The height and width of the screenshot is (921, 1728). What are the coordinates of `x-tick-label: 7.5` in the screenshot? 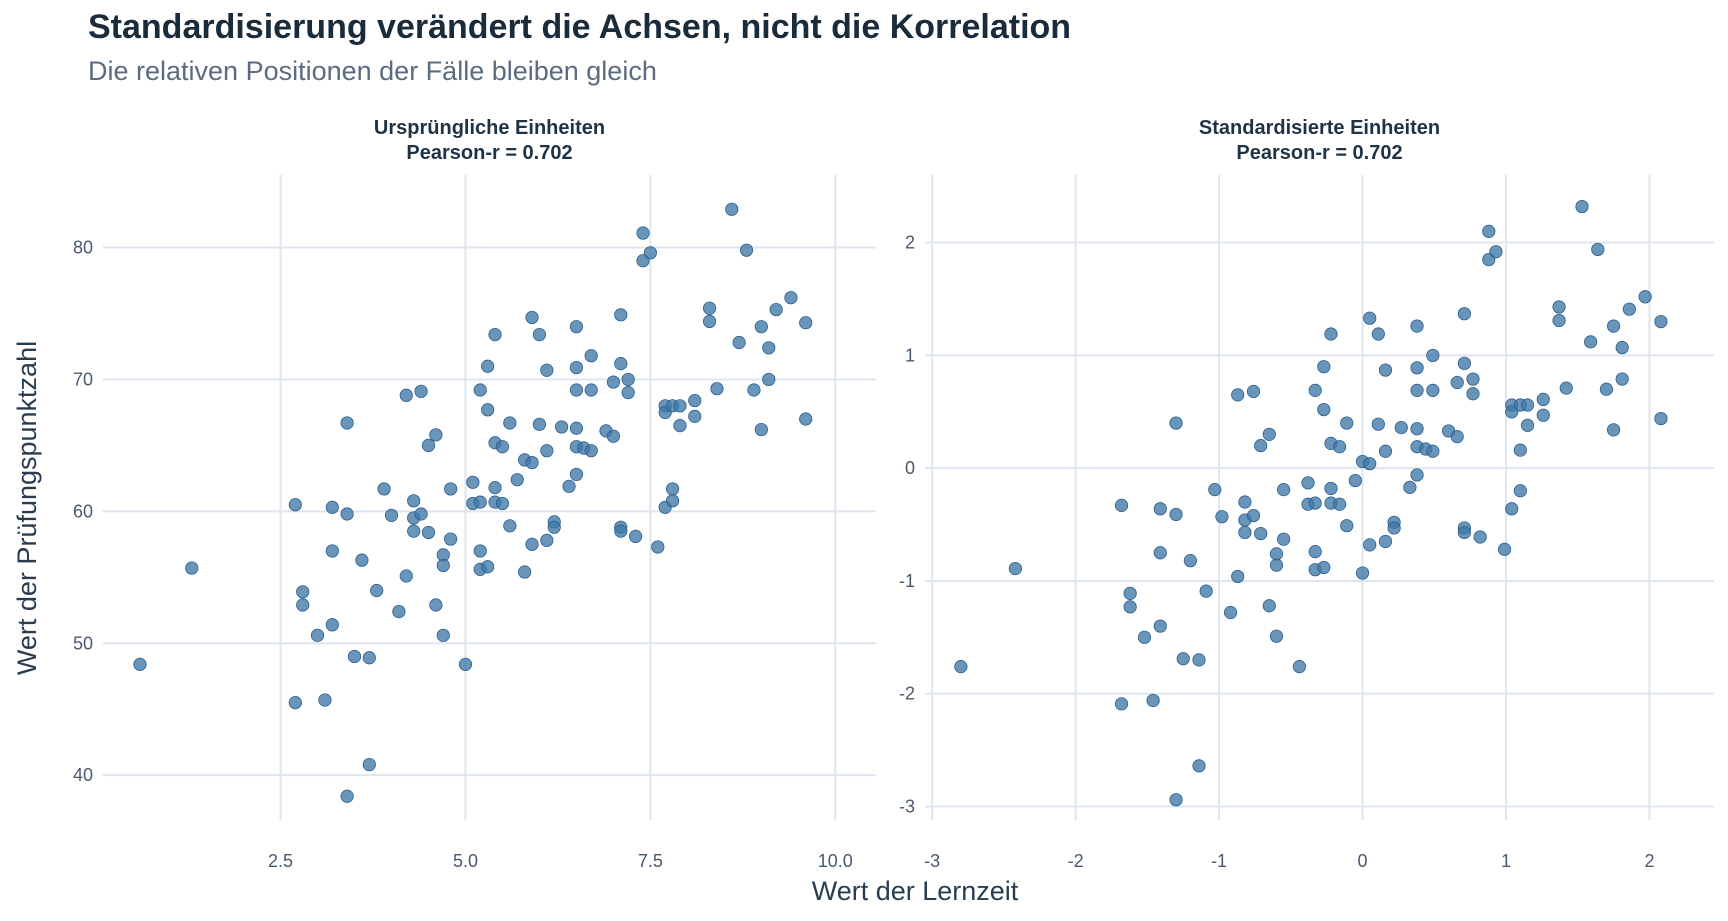 It's located at (650, 861).